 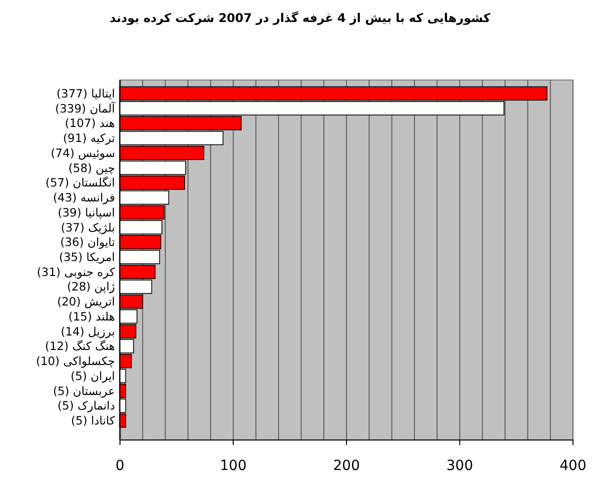 What do you see at coordinates (84, 197) in the screenshot?
I see `y-tick-label: فرانسه (43)` at bounding box center [84, 197].